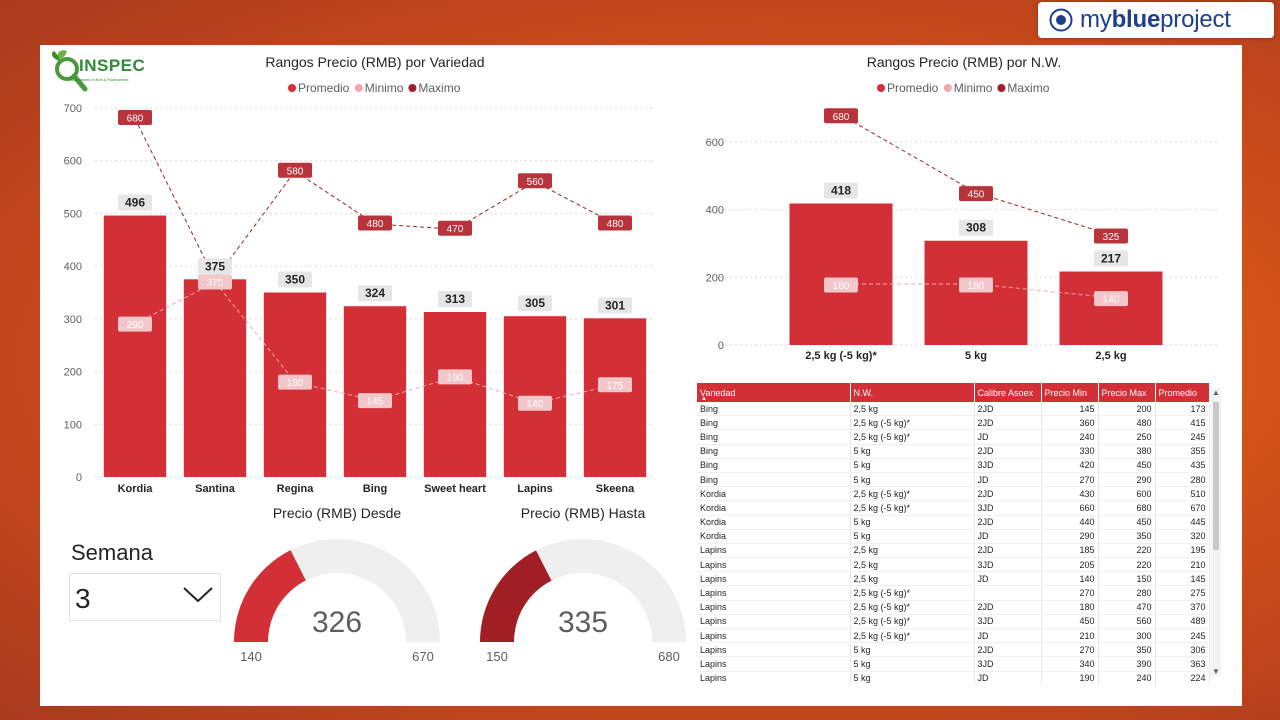 The width and height of the screenshot is (1280, 720). Describe the element at coordinates (374, 62) in the screenshot. I see `chart1-title: Rangos Precio (RMB) por Variedad` at that location.